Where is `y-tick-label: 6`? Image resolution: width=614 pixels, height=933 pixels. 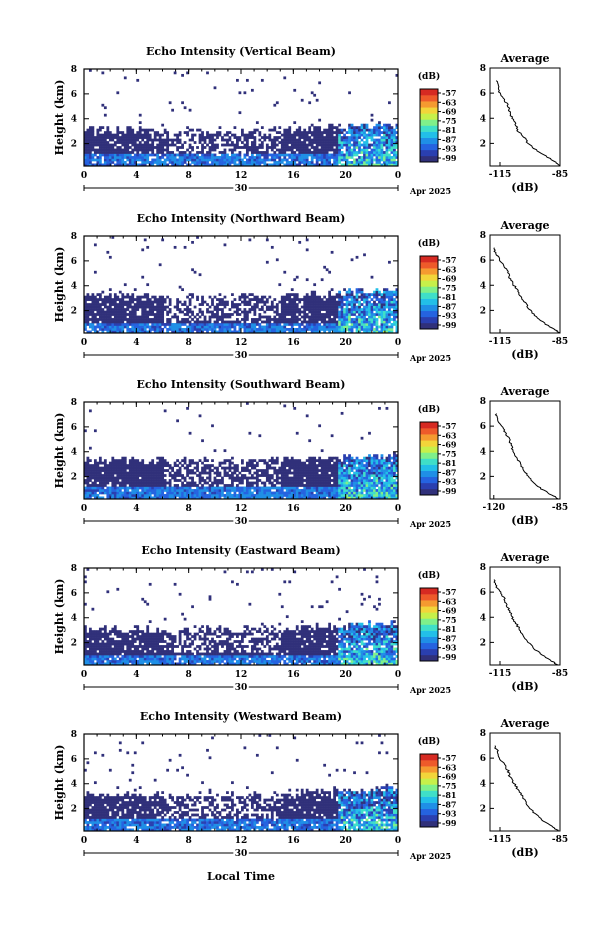 y-tick-label: 6 is located at coordinates (74, 95).